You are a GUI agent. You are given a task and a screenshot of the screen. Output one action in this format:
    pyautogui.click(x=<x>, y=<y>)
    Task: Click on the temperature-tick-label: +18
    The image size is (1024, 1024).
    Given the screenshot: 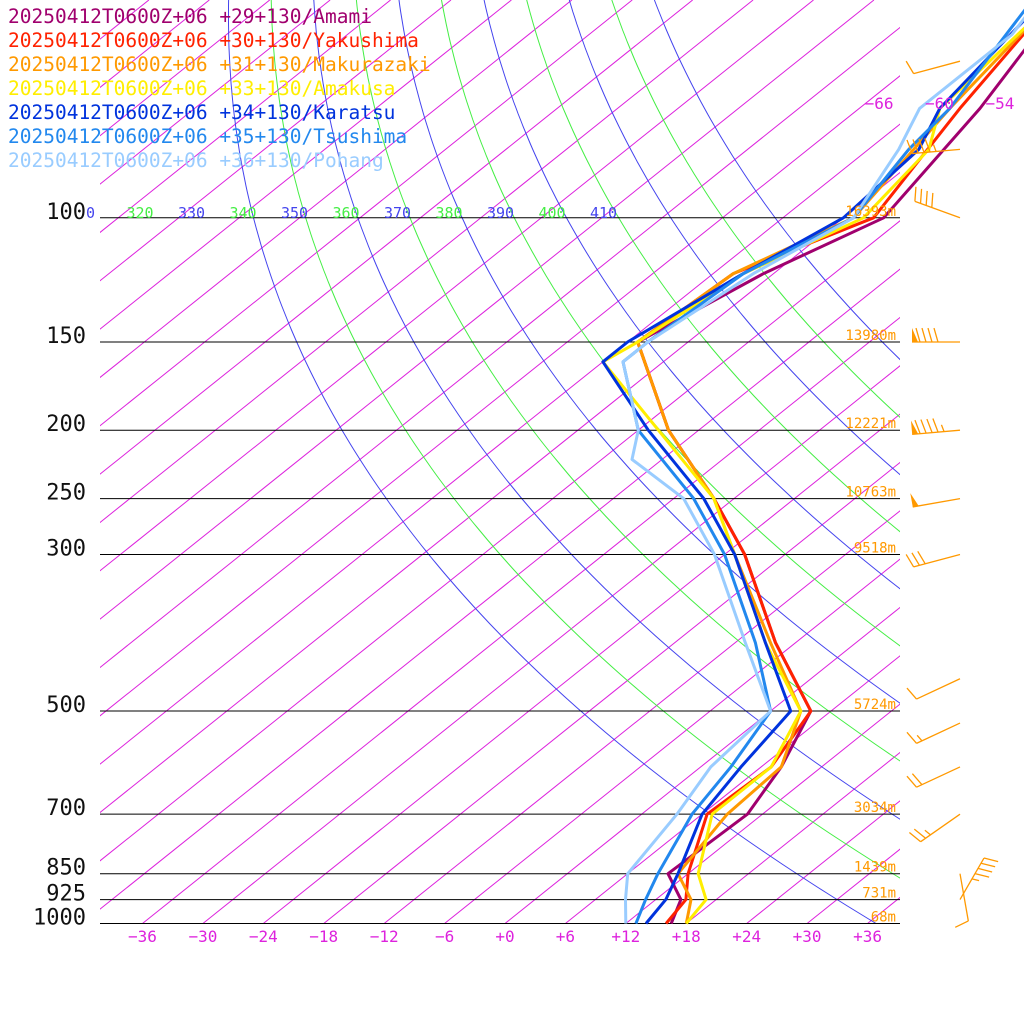 What is the action you would take?
    pyautogui.click(x=686, y=936)
    